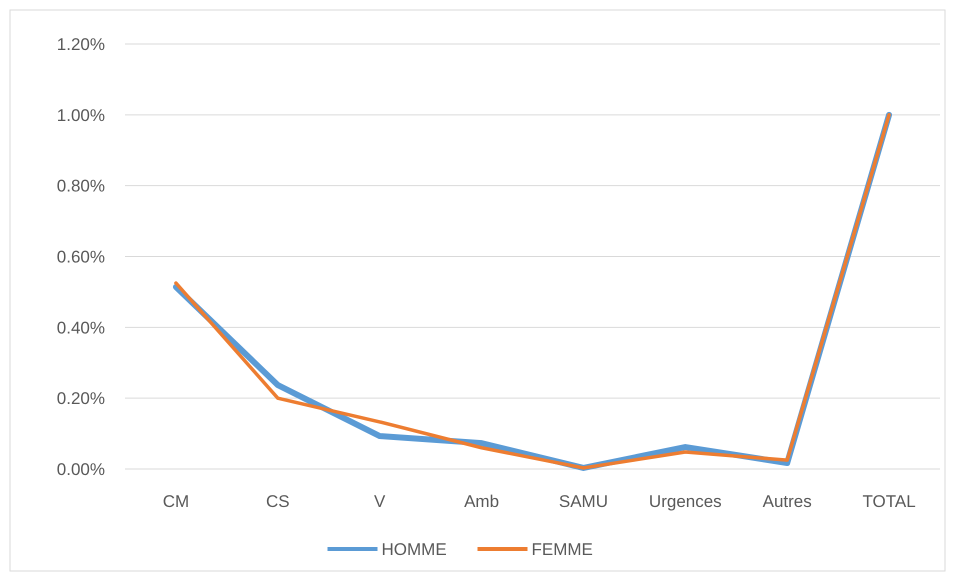 This screenshot has height=581, width=955. I want to click on x-tick-label: SAMU, so click(583, 501).